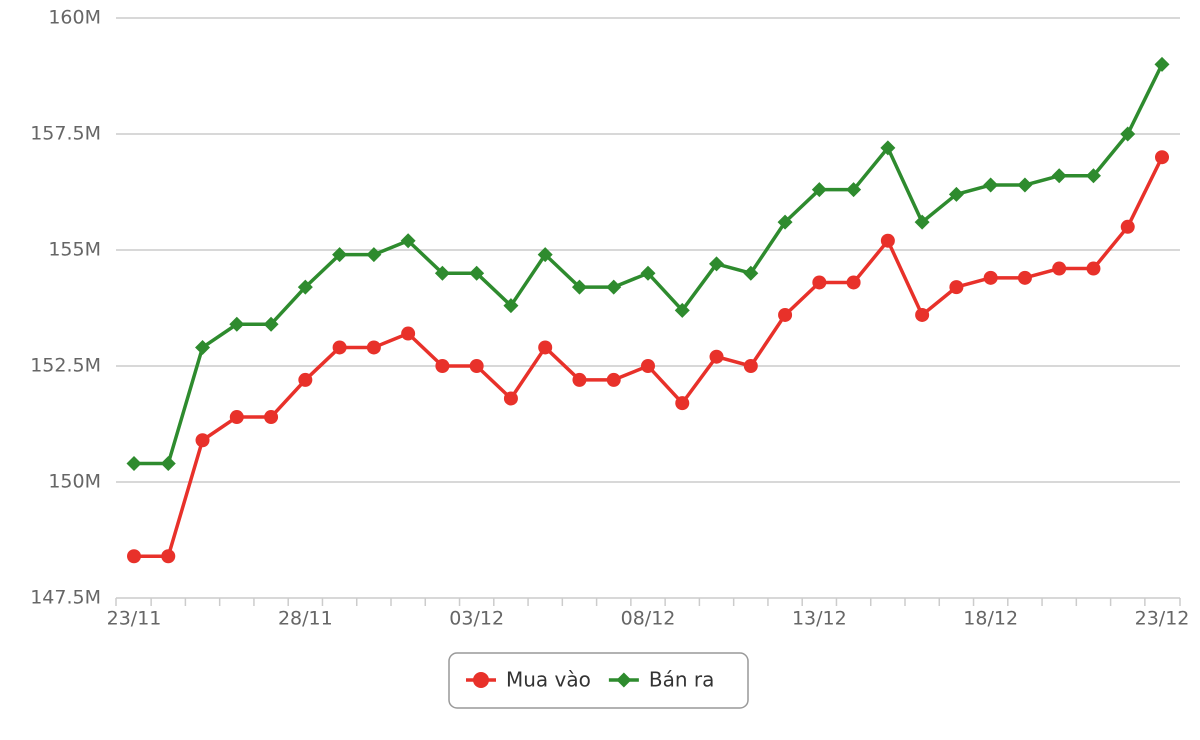 The width and height of the screenshot is (1200, 740). I want to click on legend-item: Bán ra, so click(661, 680).